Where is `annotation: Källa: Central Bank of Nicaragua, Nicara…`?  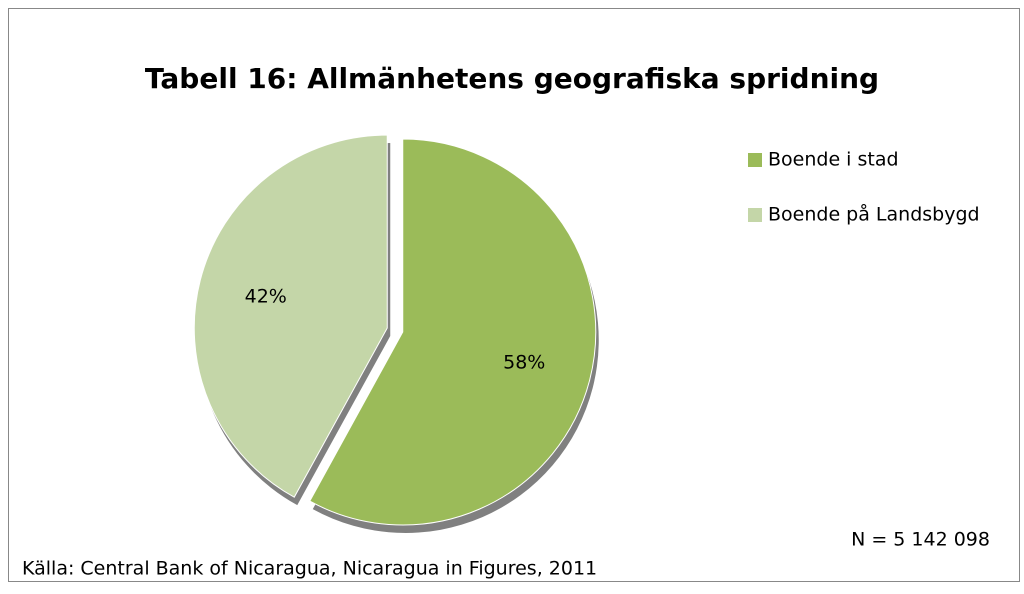
annotation: Källa: Central Bank of Nicaragua, Nicara… is located at coordinates (309, 569).